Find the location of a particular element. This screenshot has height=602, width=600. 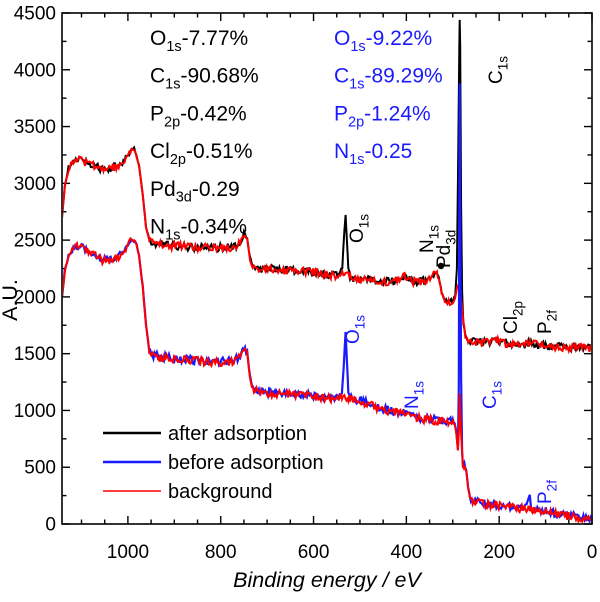

x-tick-label: 1000 is located at coordinates (128, 552).